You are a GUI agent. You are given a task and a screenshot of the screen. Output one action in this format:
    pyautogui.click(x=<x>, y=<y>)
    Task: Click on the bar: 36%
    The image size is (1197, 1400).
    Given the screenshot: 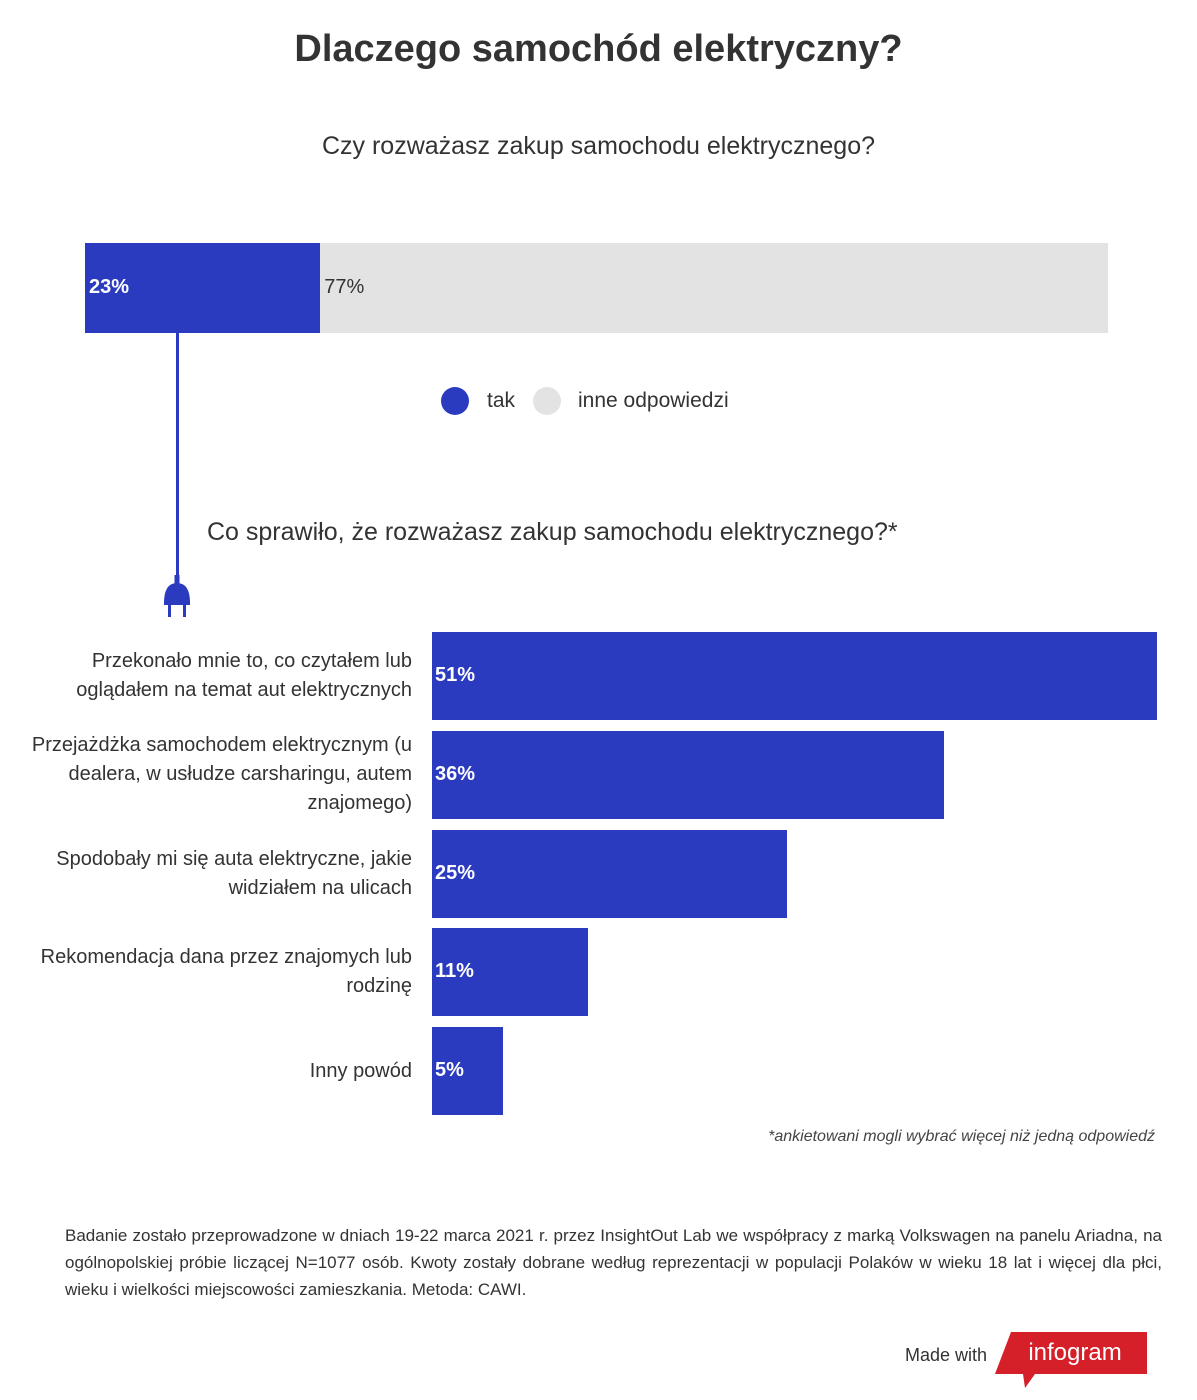 What is the action you would take?
    pyautogui.click(x=688, y=774)
    